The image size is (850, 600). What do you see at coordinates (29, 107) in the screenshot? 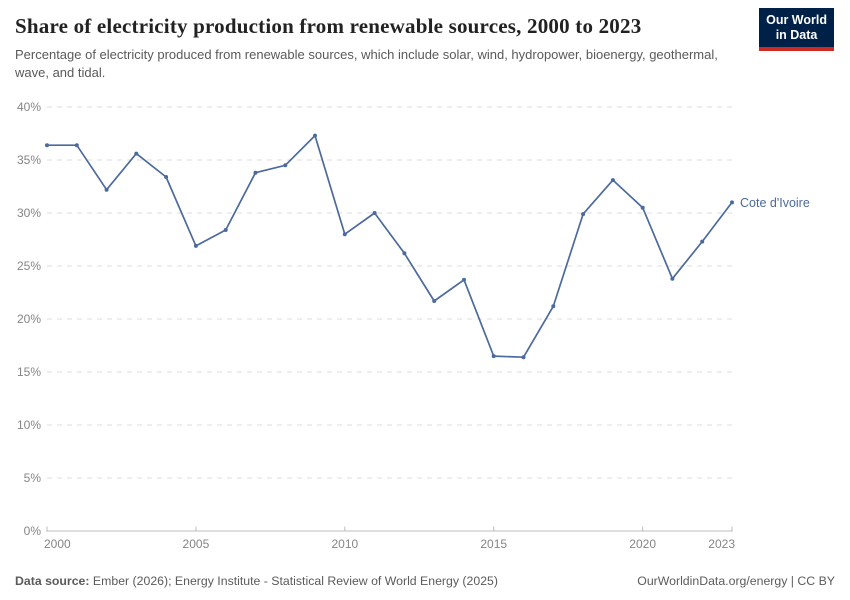
I see `y-axis-tick-label: 40%` at bounding box center [29, 107].